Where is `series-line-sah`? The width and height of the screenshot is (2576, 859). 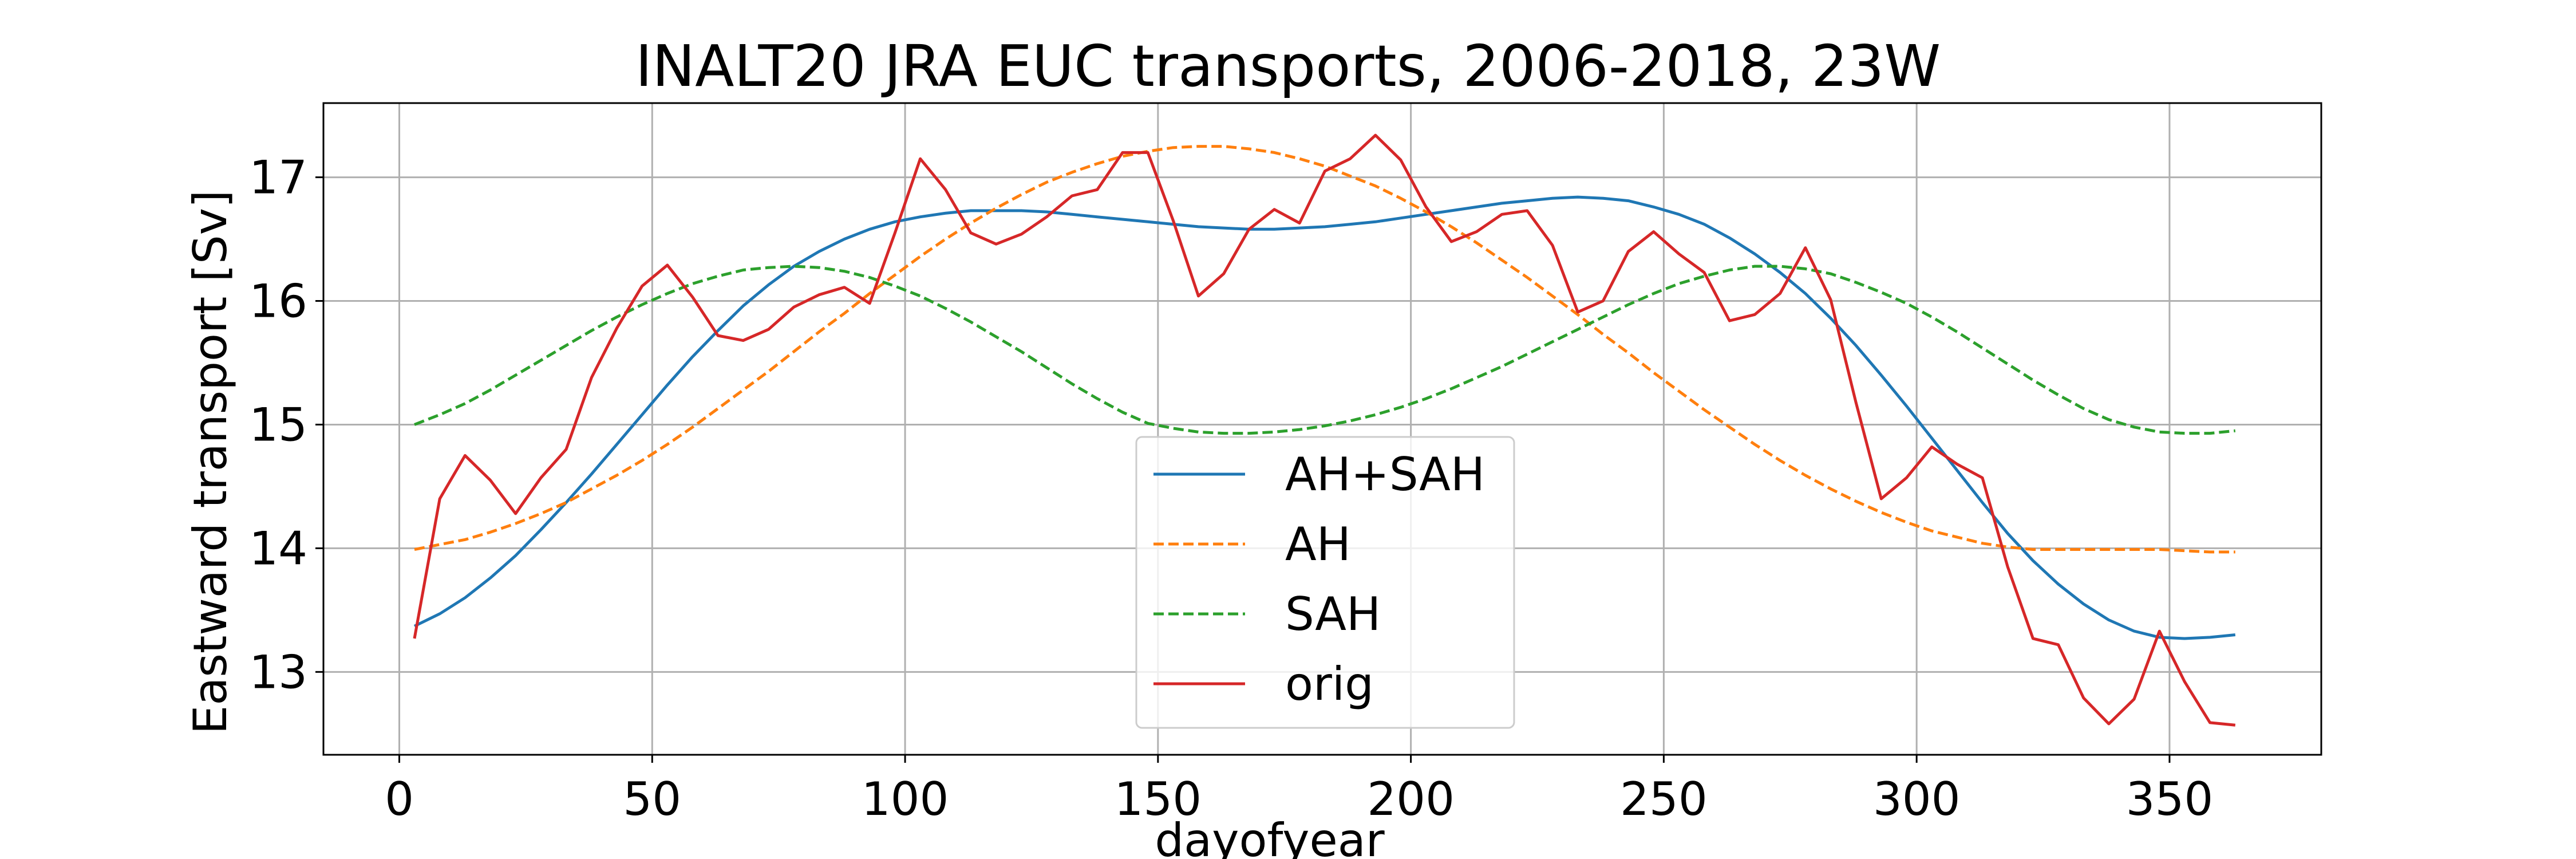 series-line-sah is located at coordinates (1325, 350).